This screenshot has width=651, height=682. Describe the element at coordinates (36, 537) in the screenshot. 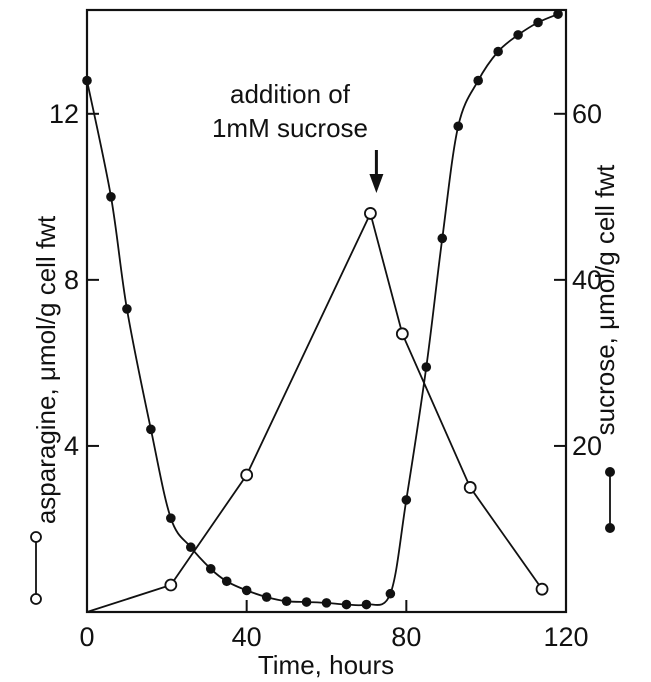

I see `legend-open-circle-top` at that location.